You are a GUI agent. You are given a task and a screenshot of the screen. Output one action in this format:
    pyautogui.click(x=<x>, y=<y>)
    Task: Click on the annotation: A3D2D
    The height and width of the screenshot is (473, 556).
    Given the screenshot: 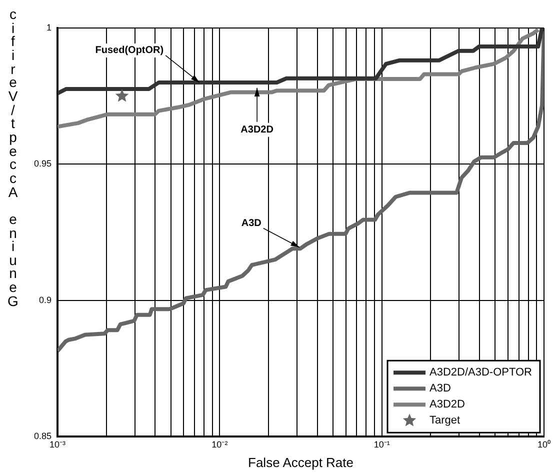 What is the action you would take?
    pyautogui.click(x=257, y=130)
    